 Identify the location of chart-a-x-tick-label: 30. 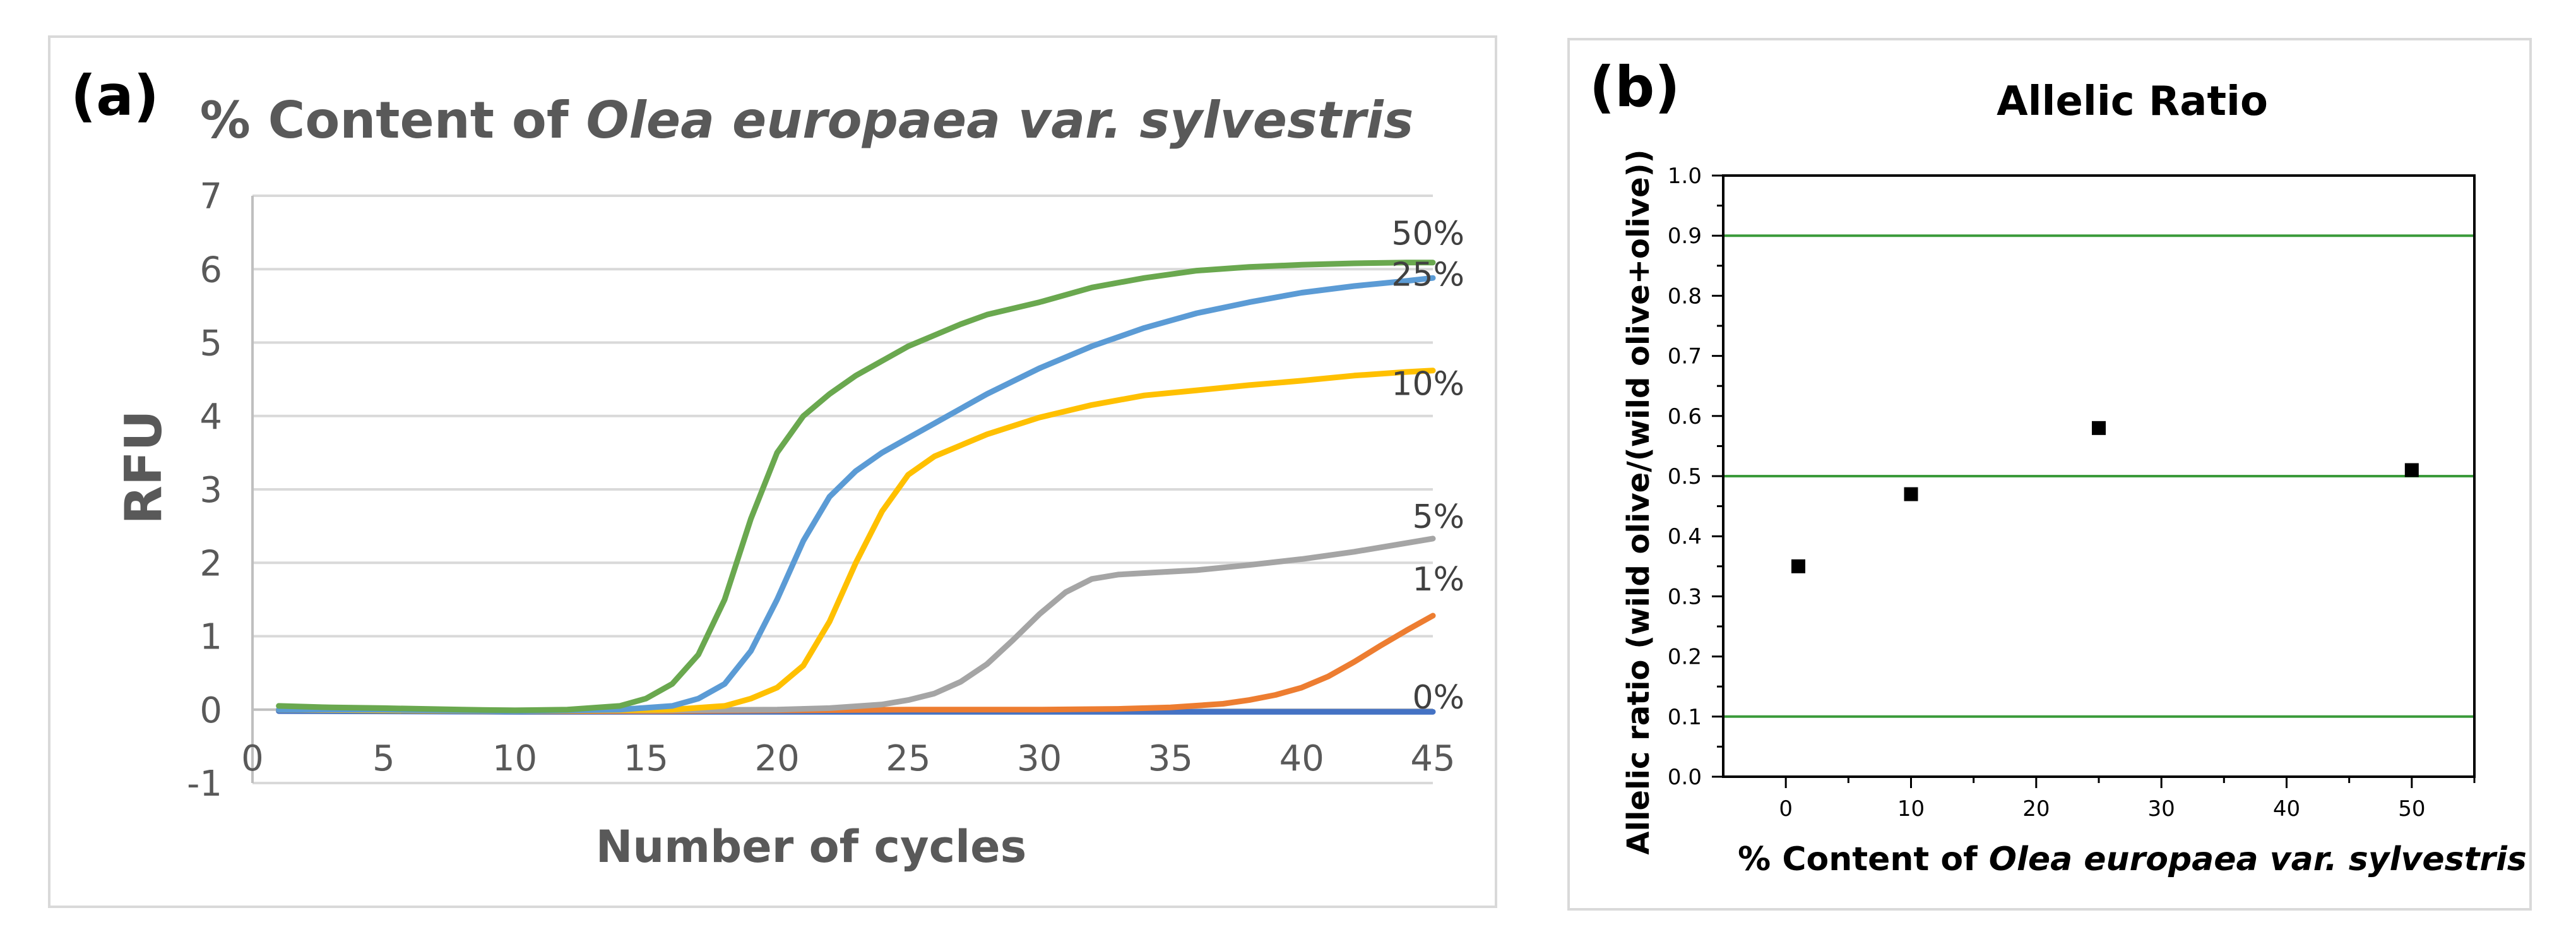
(1040, 758).